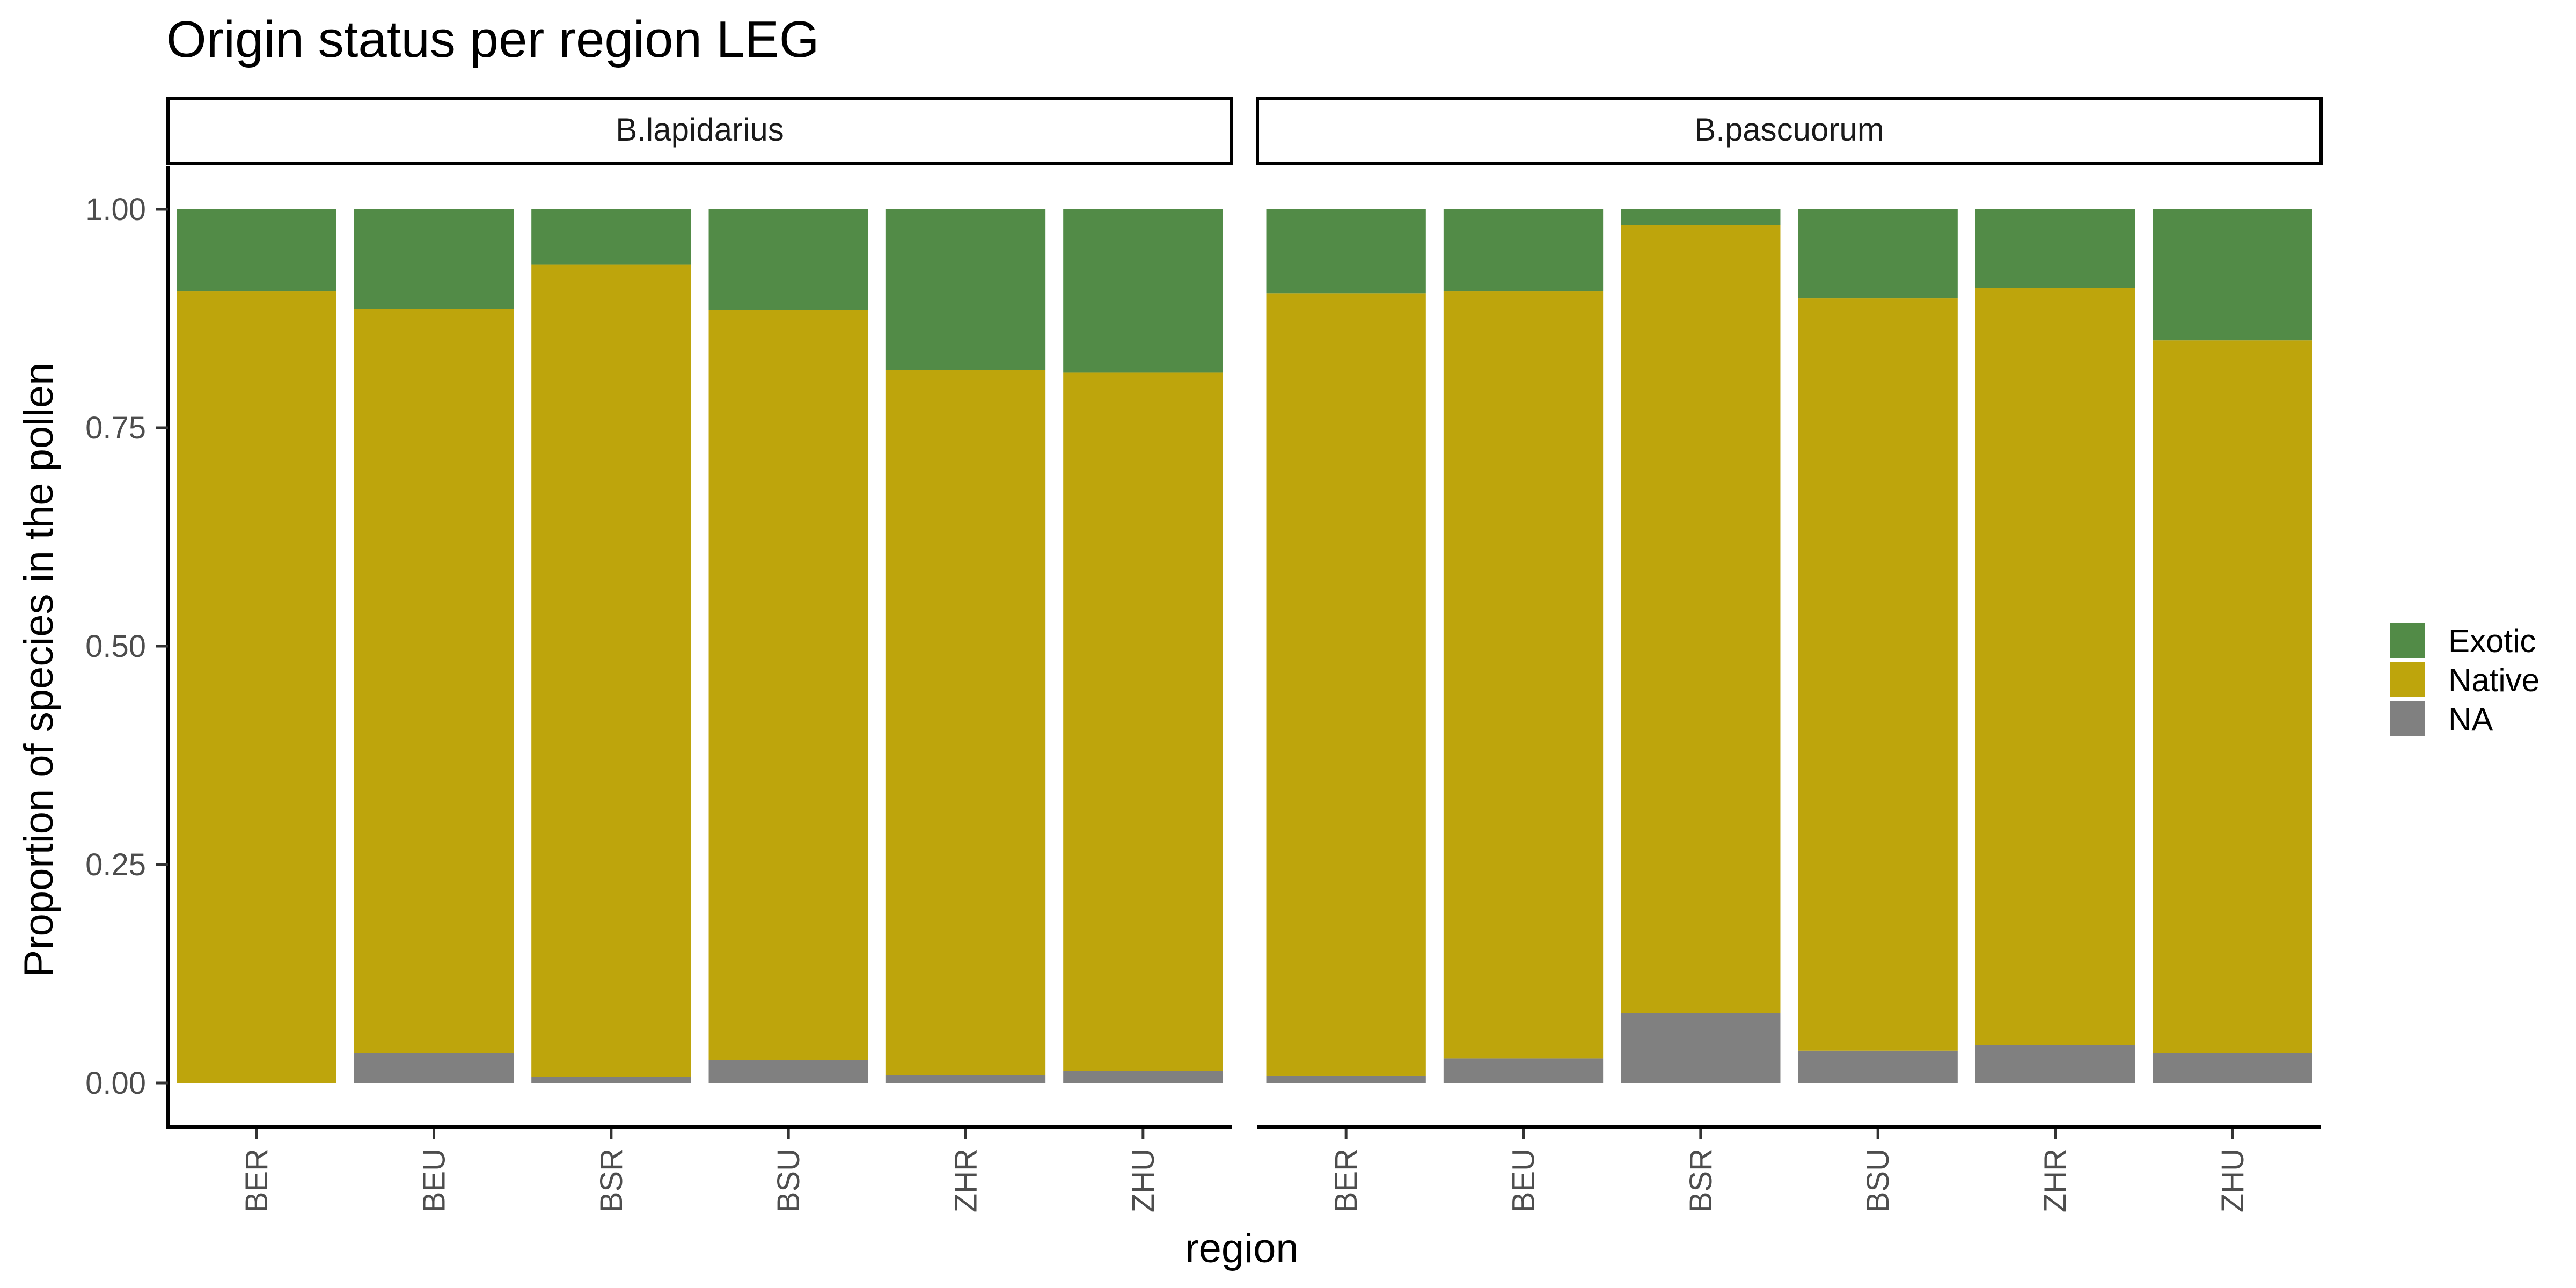 This screenshot has width=2576, height=1288. Describe the element at coordinates (115, 209) in the screenshot. I see `y-tick-label: 1.00` at that location.